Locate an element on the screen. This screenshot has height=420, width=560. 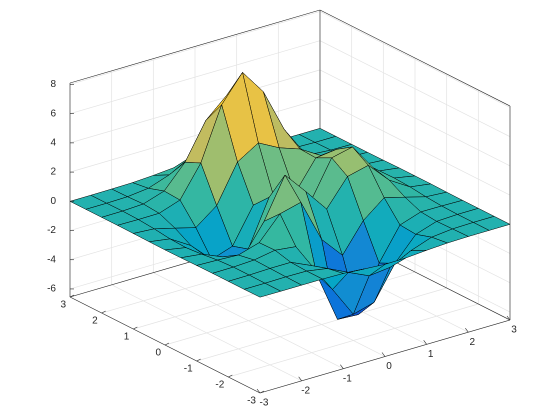
z-tick-label: 0 is located at coordinates (53, 201).